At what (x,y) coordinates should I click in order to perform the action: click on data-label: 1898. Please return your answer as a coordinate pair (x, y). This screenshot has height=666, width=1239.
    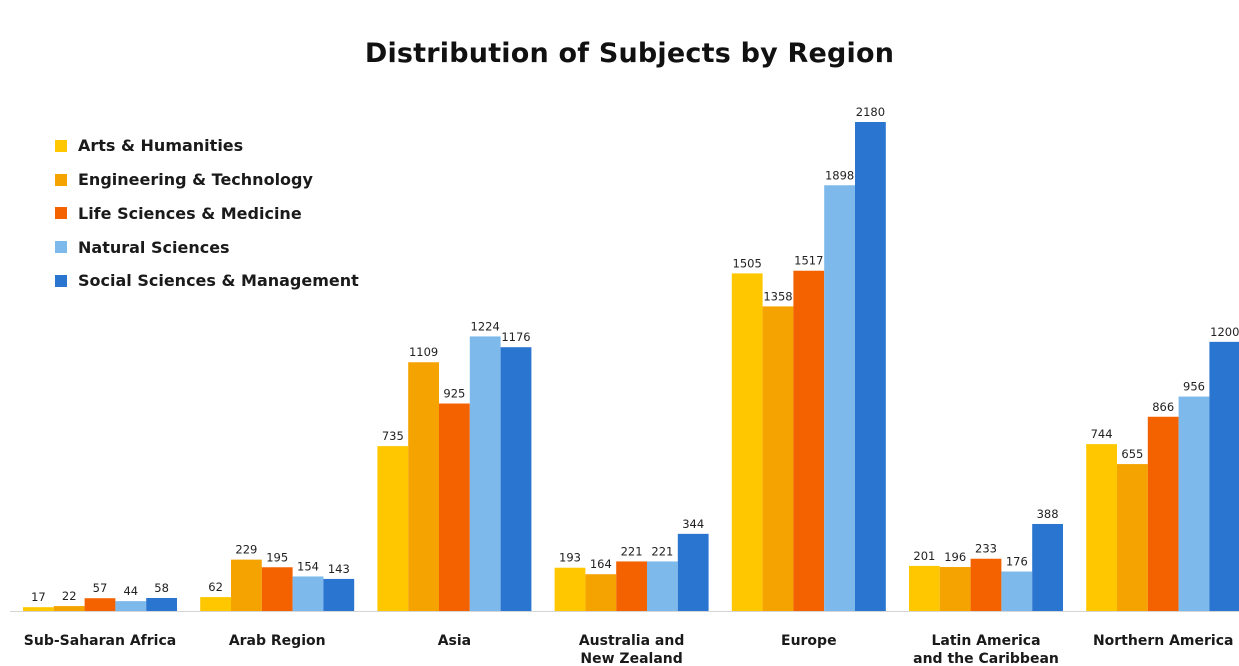
    Looking at the image, I should click on (839, 175).